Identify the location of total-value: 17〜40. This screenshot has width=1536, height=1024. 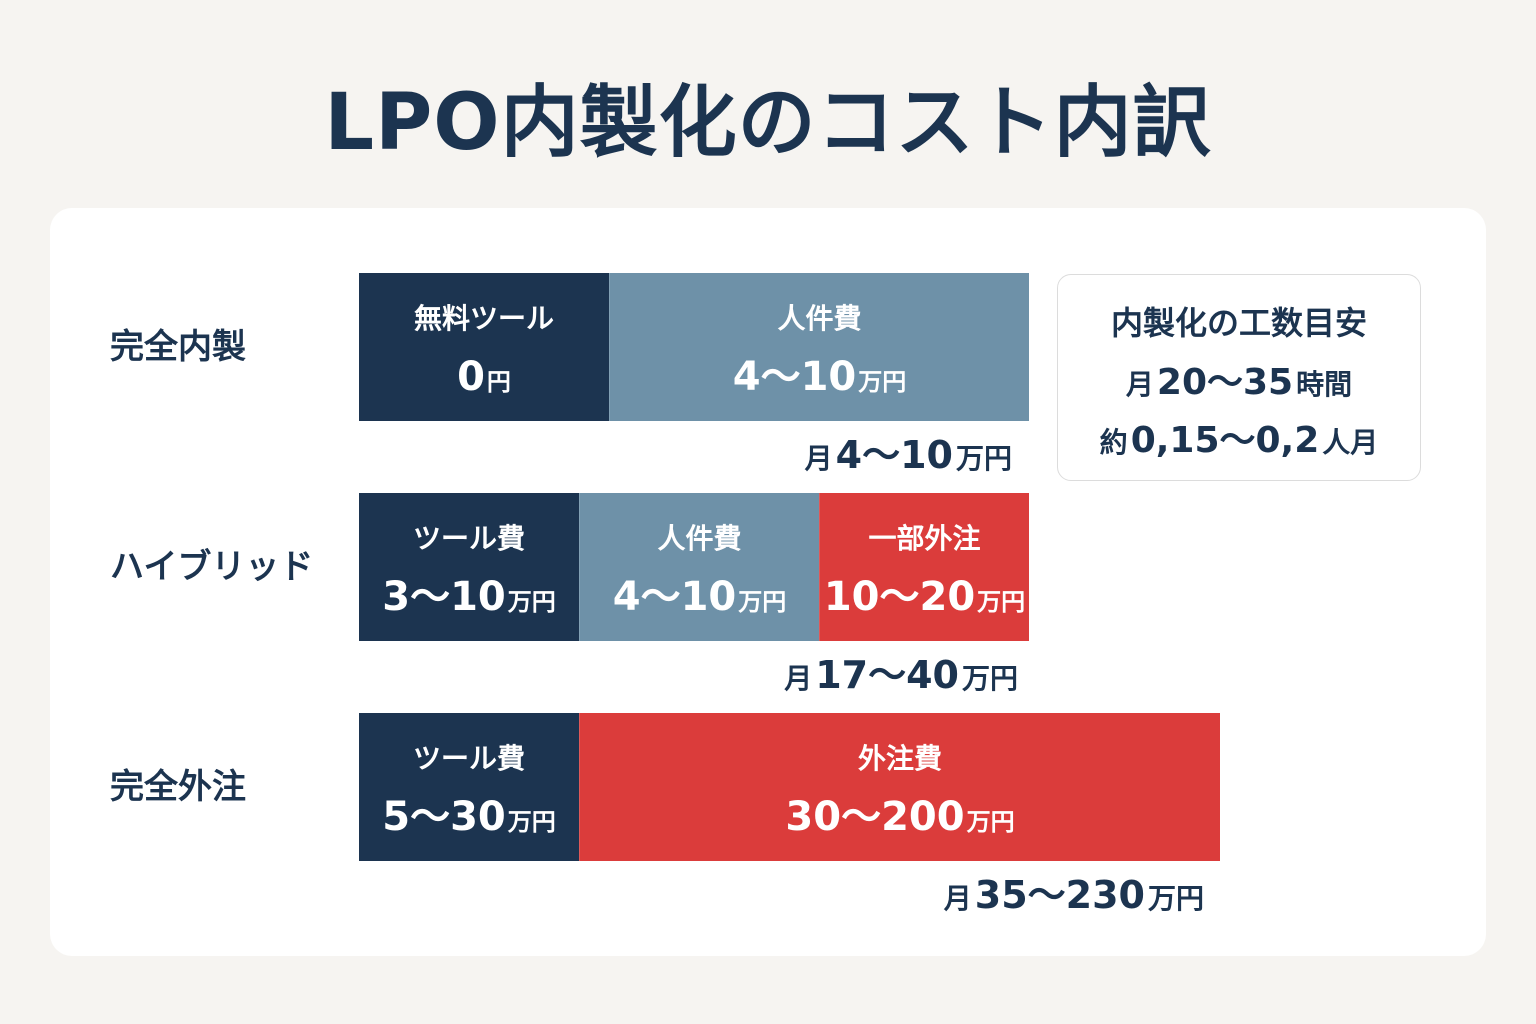
(887, 675).